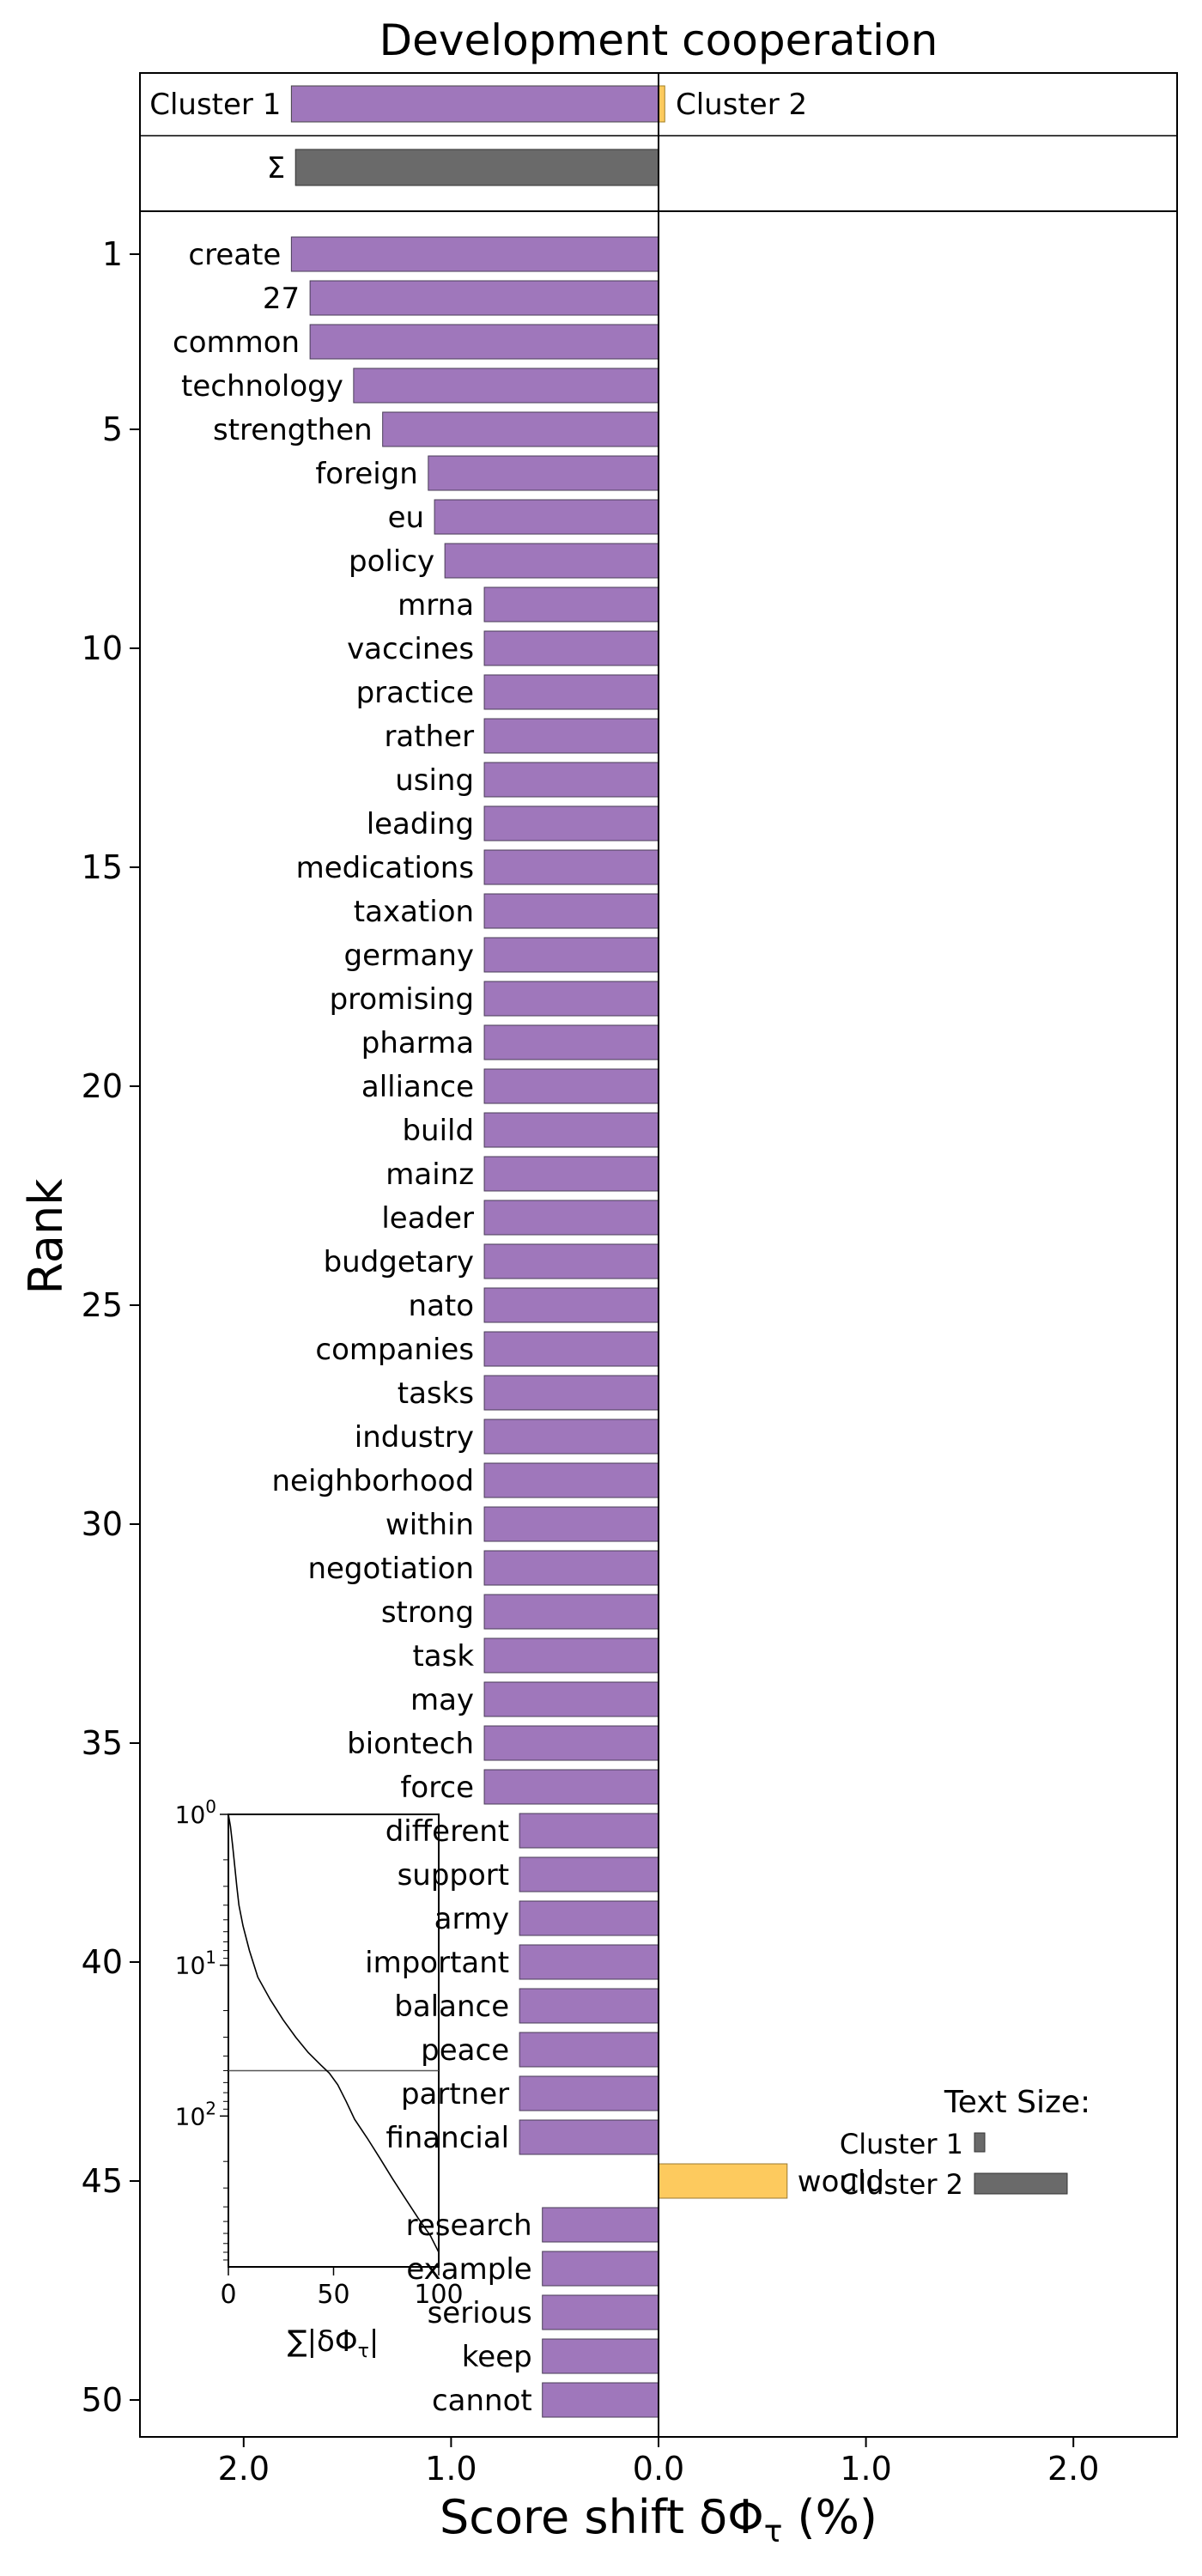  What do you see at coordinates (437, 1963) in the screenshot?
I see `word-label-important: important` at bounding box center [437, 1963].